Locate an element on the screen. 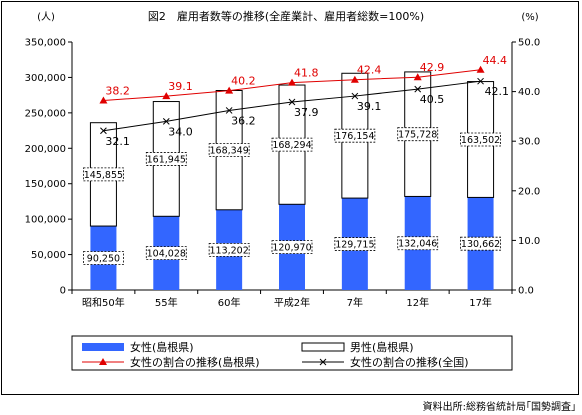 This screenshot has height=415, width=582. bar-value-label: 176,154 is located at coordinates (354, 136).